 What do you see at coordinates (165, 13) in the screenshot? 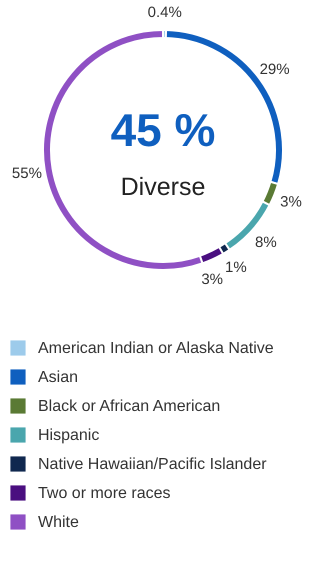
I see `data-label: 0.4%` at bounding box center [165, 13].